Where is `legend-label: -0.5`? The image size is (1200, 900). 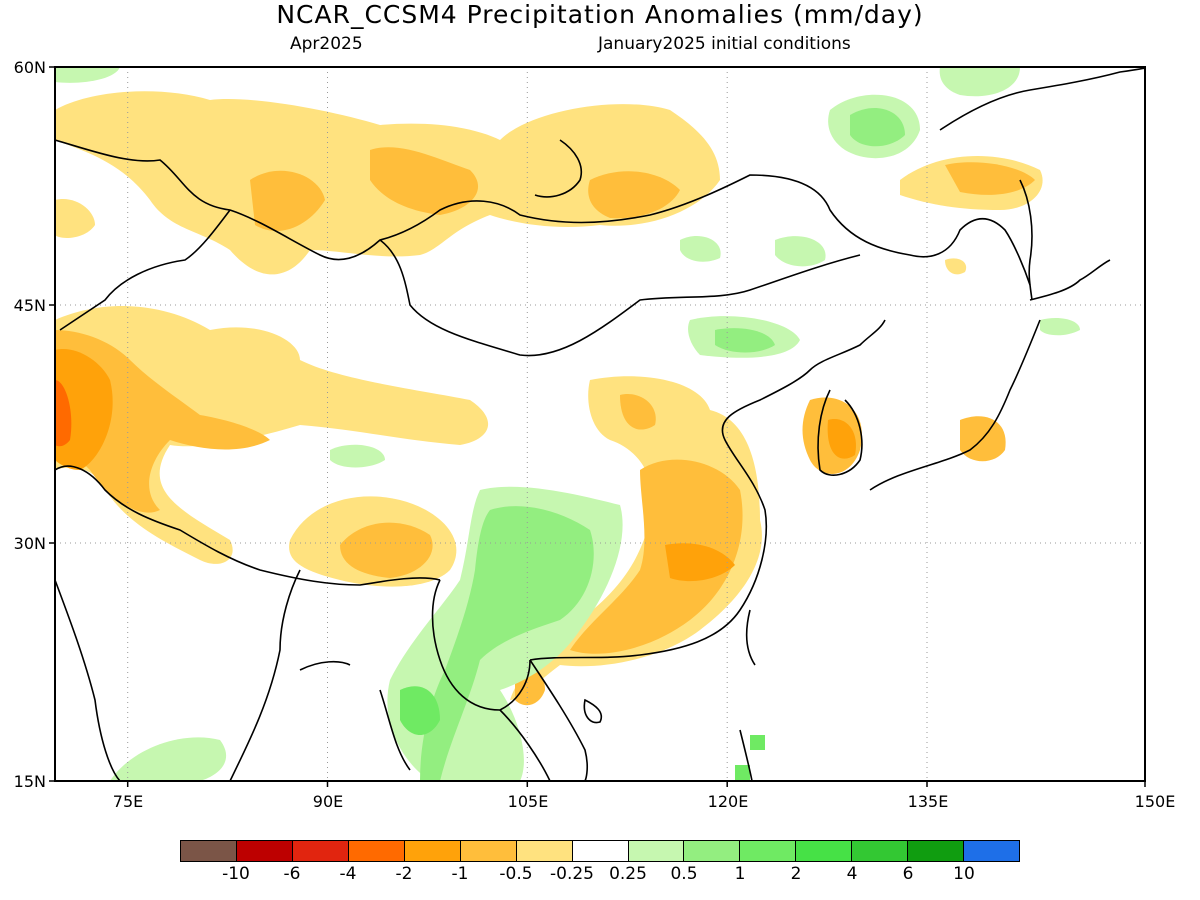 legend-label: -0.5 is located at coordinates (516, 874).